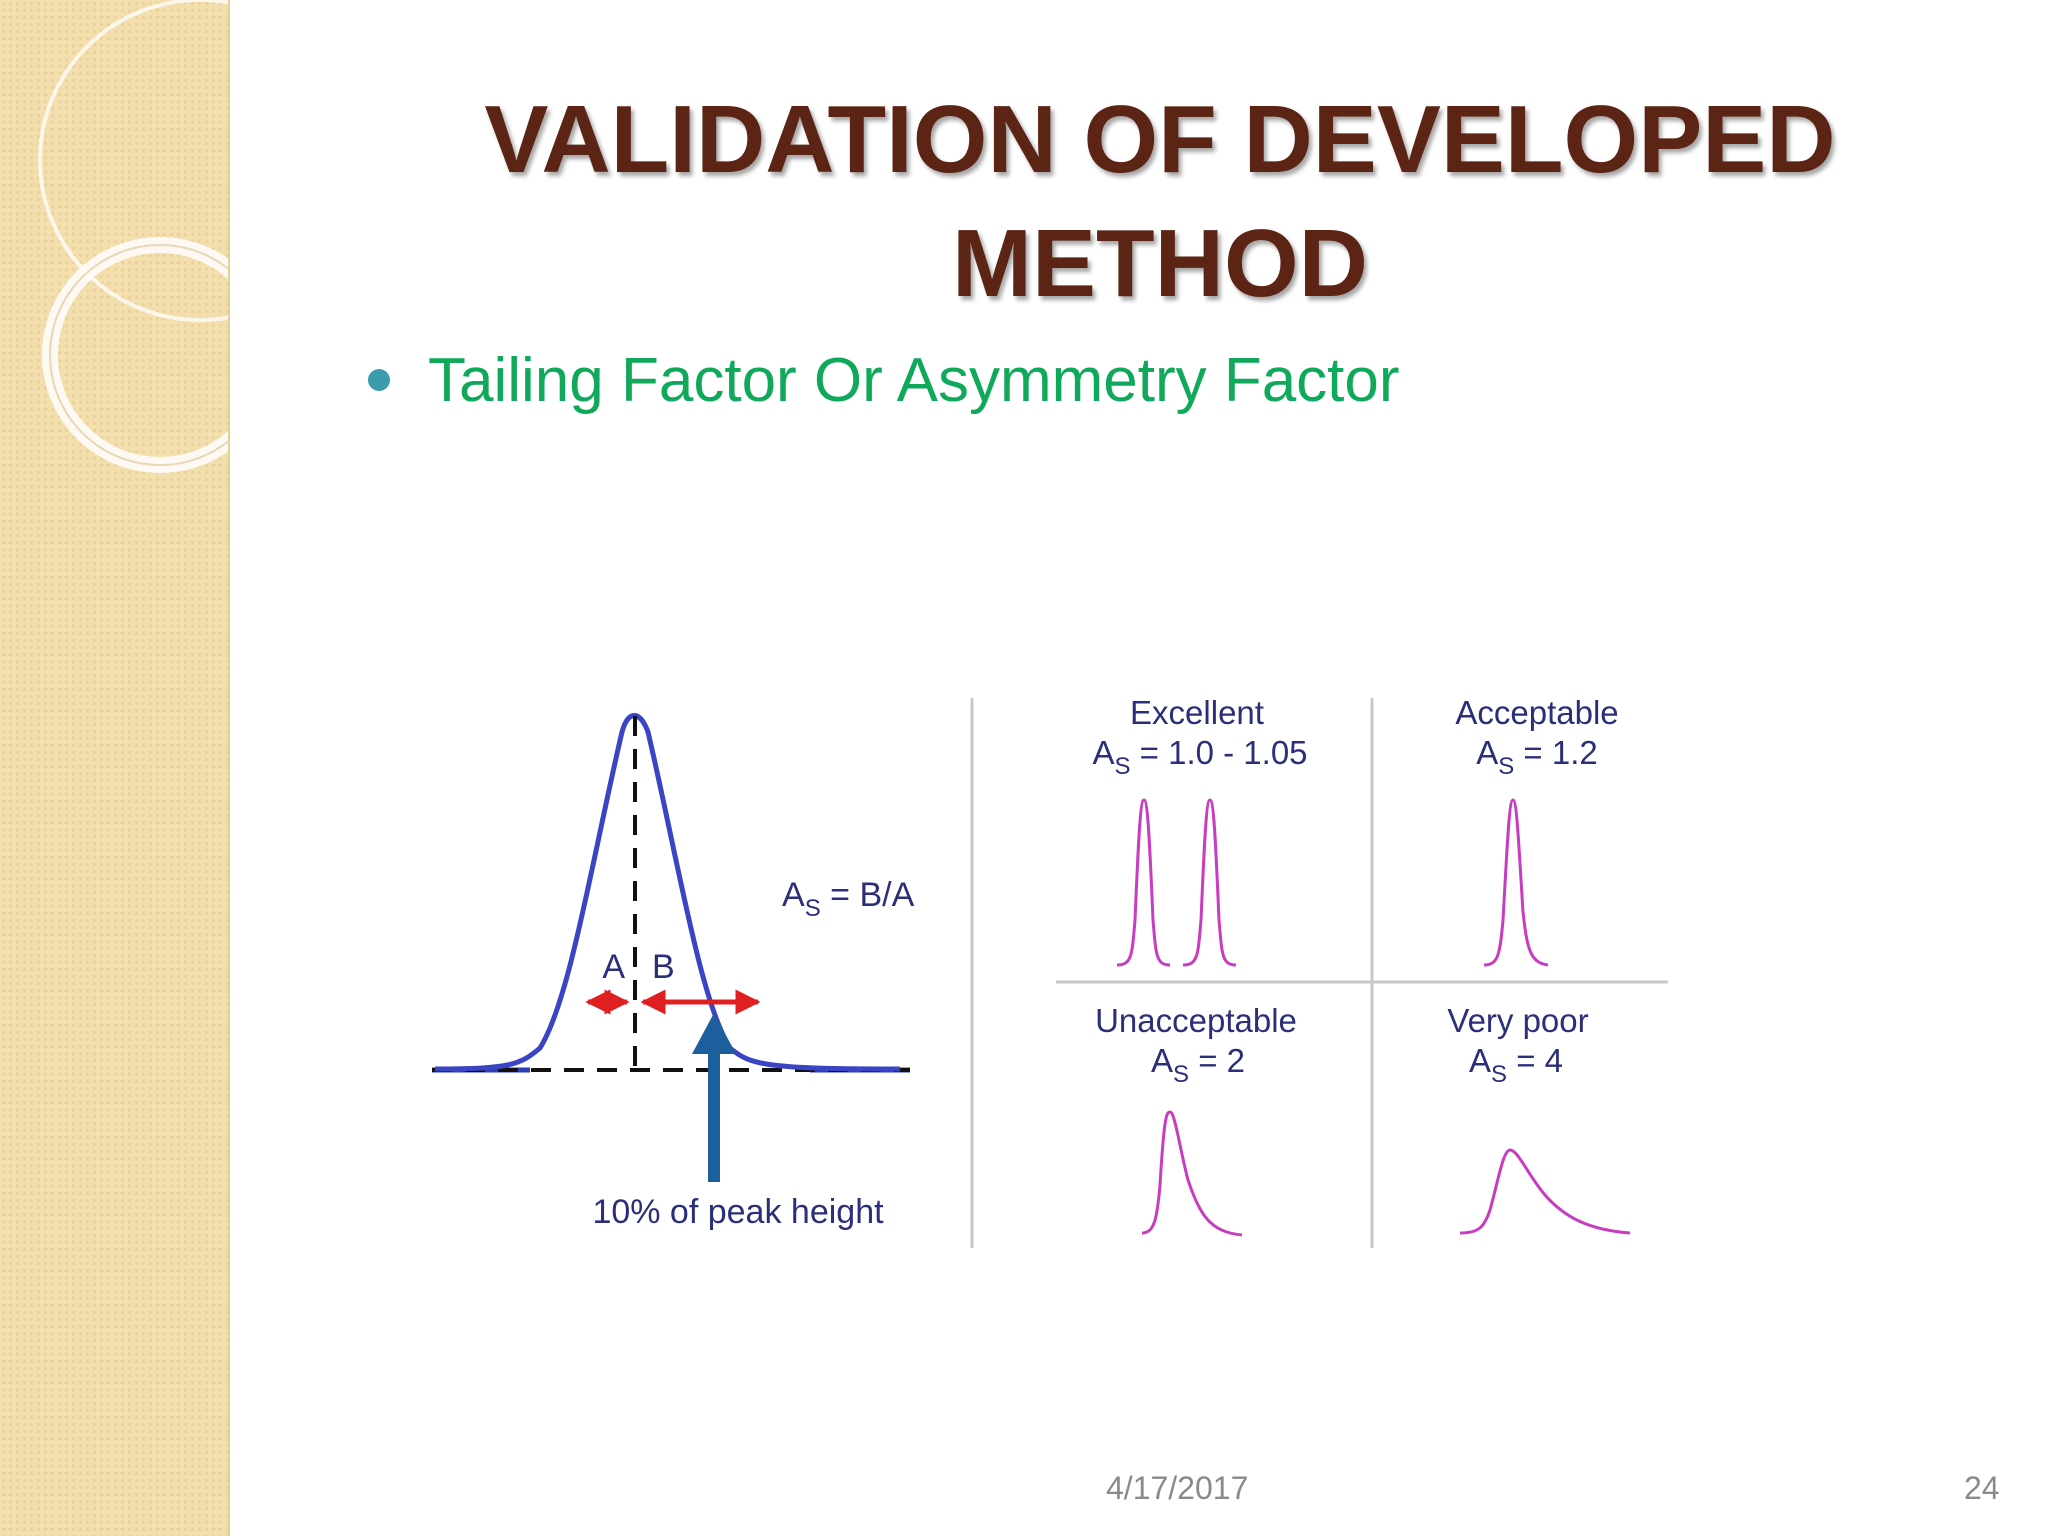 Image resolution: width=2048 pixels, height=1536 pixels. What do you see at coordinates (848, 899) in the screenshot?
I see `asymmetry-formula: AS = B/A` at bounding box center [848, 899].